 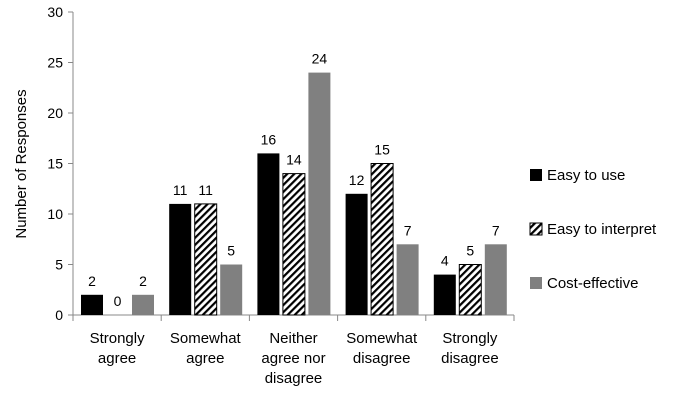 I want to click on data-label: 4, so click(x=445, y=261).